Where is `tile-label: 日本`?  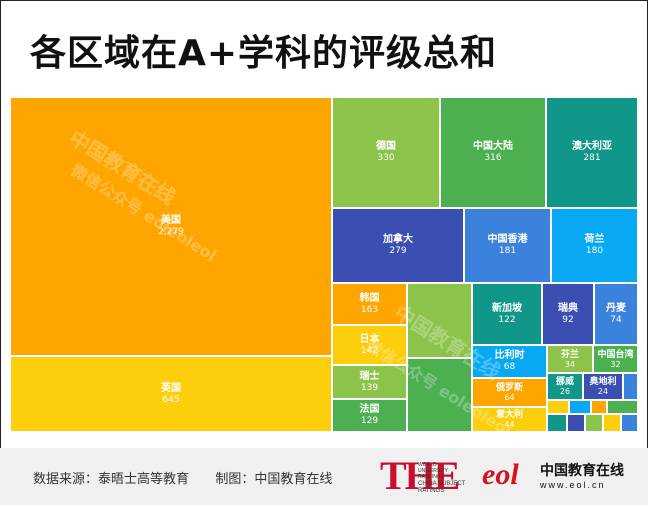
tile-label: 日本 is located at coordinates (369, 339).